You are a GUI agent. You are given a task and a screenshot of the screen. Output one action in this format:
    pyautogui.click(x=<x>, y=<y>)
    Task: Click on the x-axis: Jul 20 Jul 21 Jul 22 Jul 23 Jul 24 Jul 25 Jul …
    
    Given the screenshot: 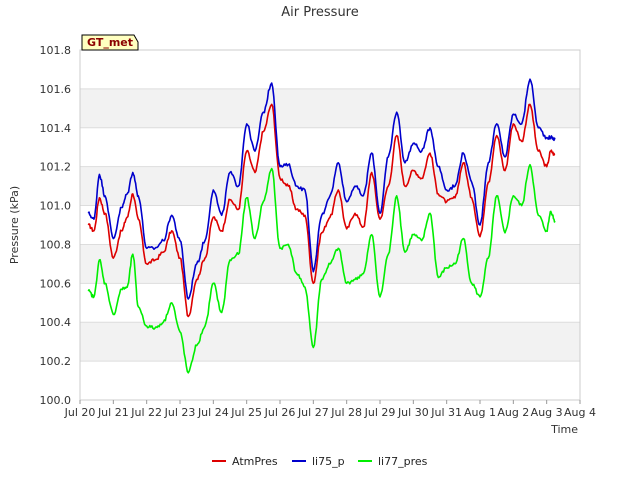 What is the action you would take?
    pyautogui.click(x=330, y=409)
    